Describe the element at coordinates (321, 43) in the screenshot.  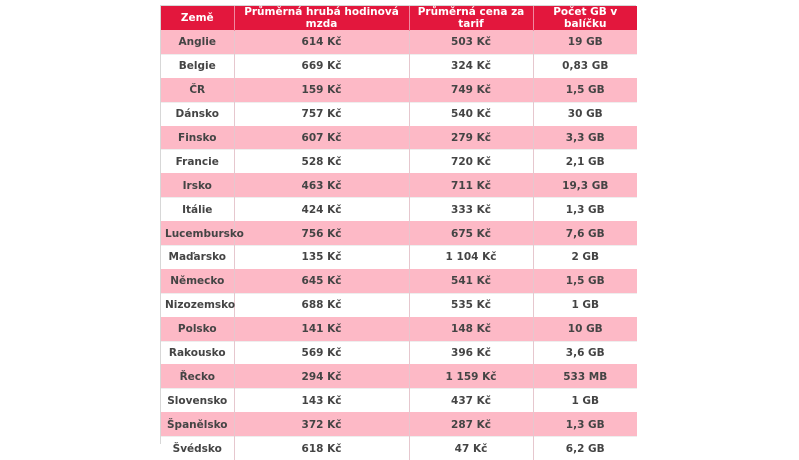
I see `cell-hourly-wage: 614 Kč` at that location.